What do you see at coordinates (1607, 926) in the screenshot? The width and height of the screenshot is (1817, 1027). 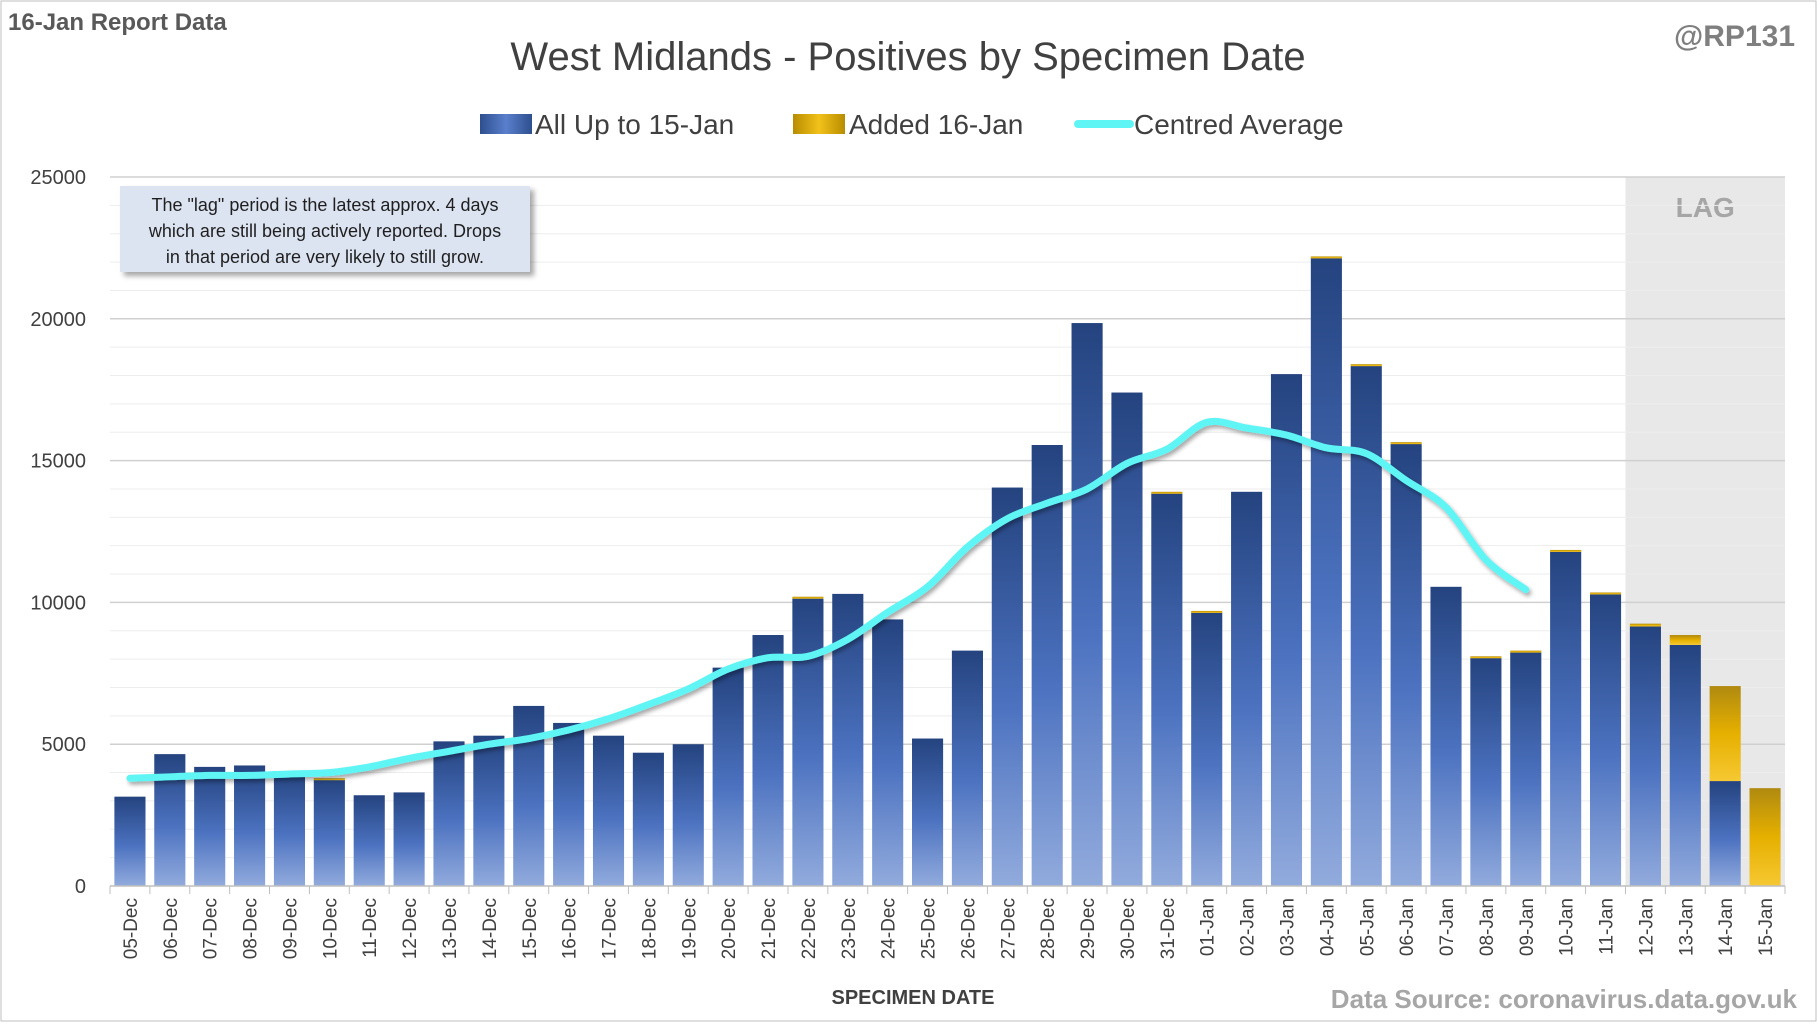 I see `x-tick-label: 11-Jan` at bounding box center [1607, 926].